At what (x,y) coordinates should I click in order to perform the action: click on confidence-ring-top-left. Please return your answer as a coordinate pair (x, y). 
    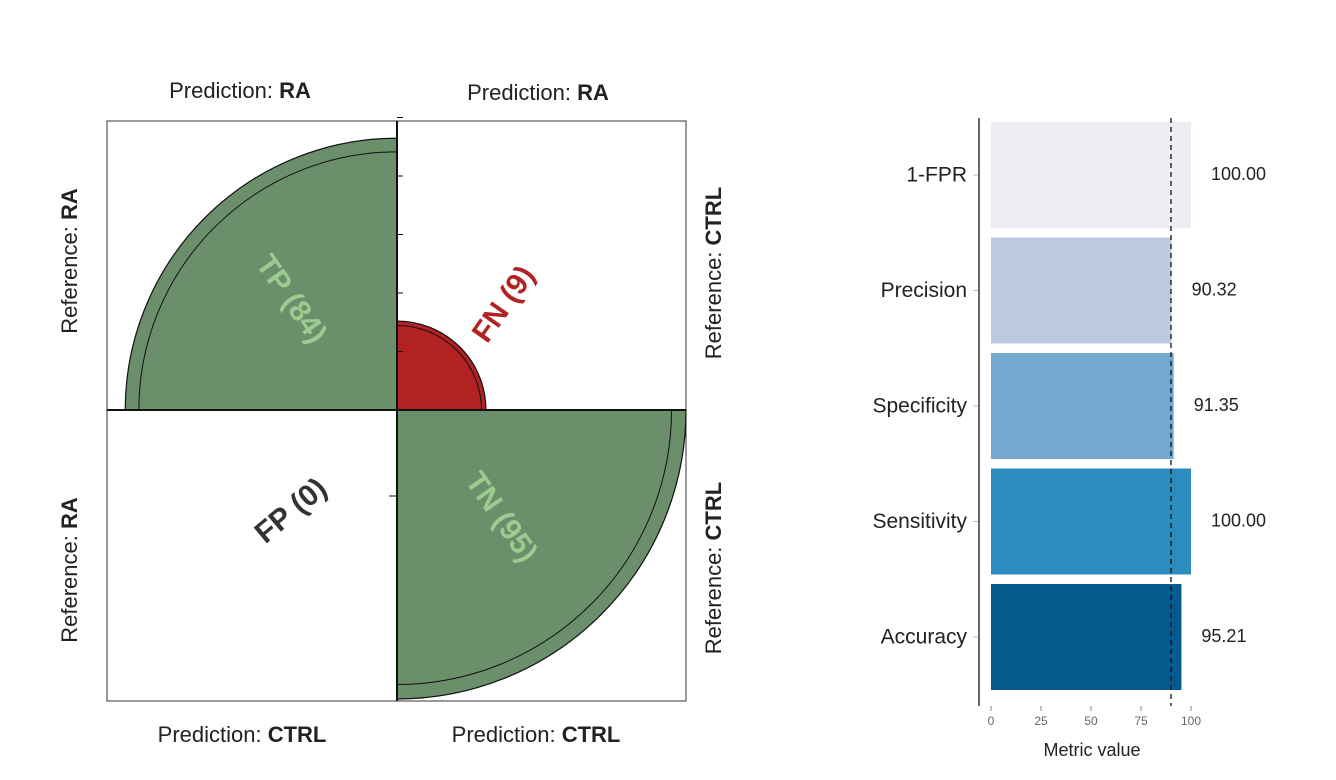
    Looking at the image, I should click on (268, 281).